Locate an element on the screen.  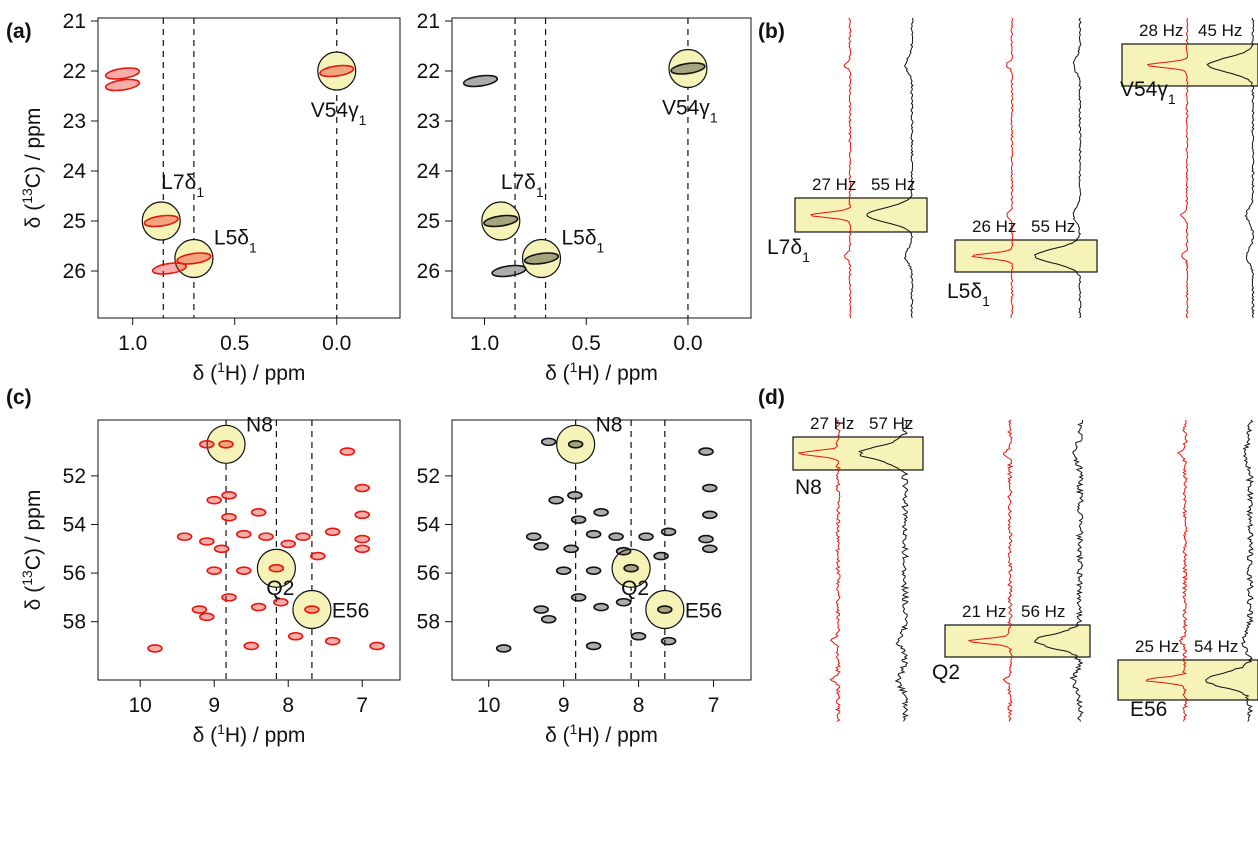
y-tick-label: 21 is located at coordinates (428, 21).